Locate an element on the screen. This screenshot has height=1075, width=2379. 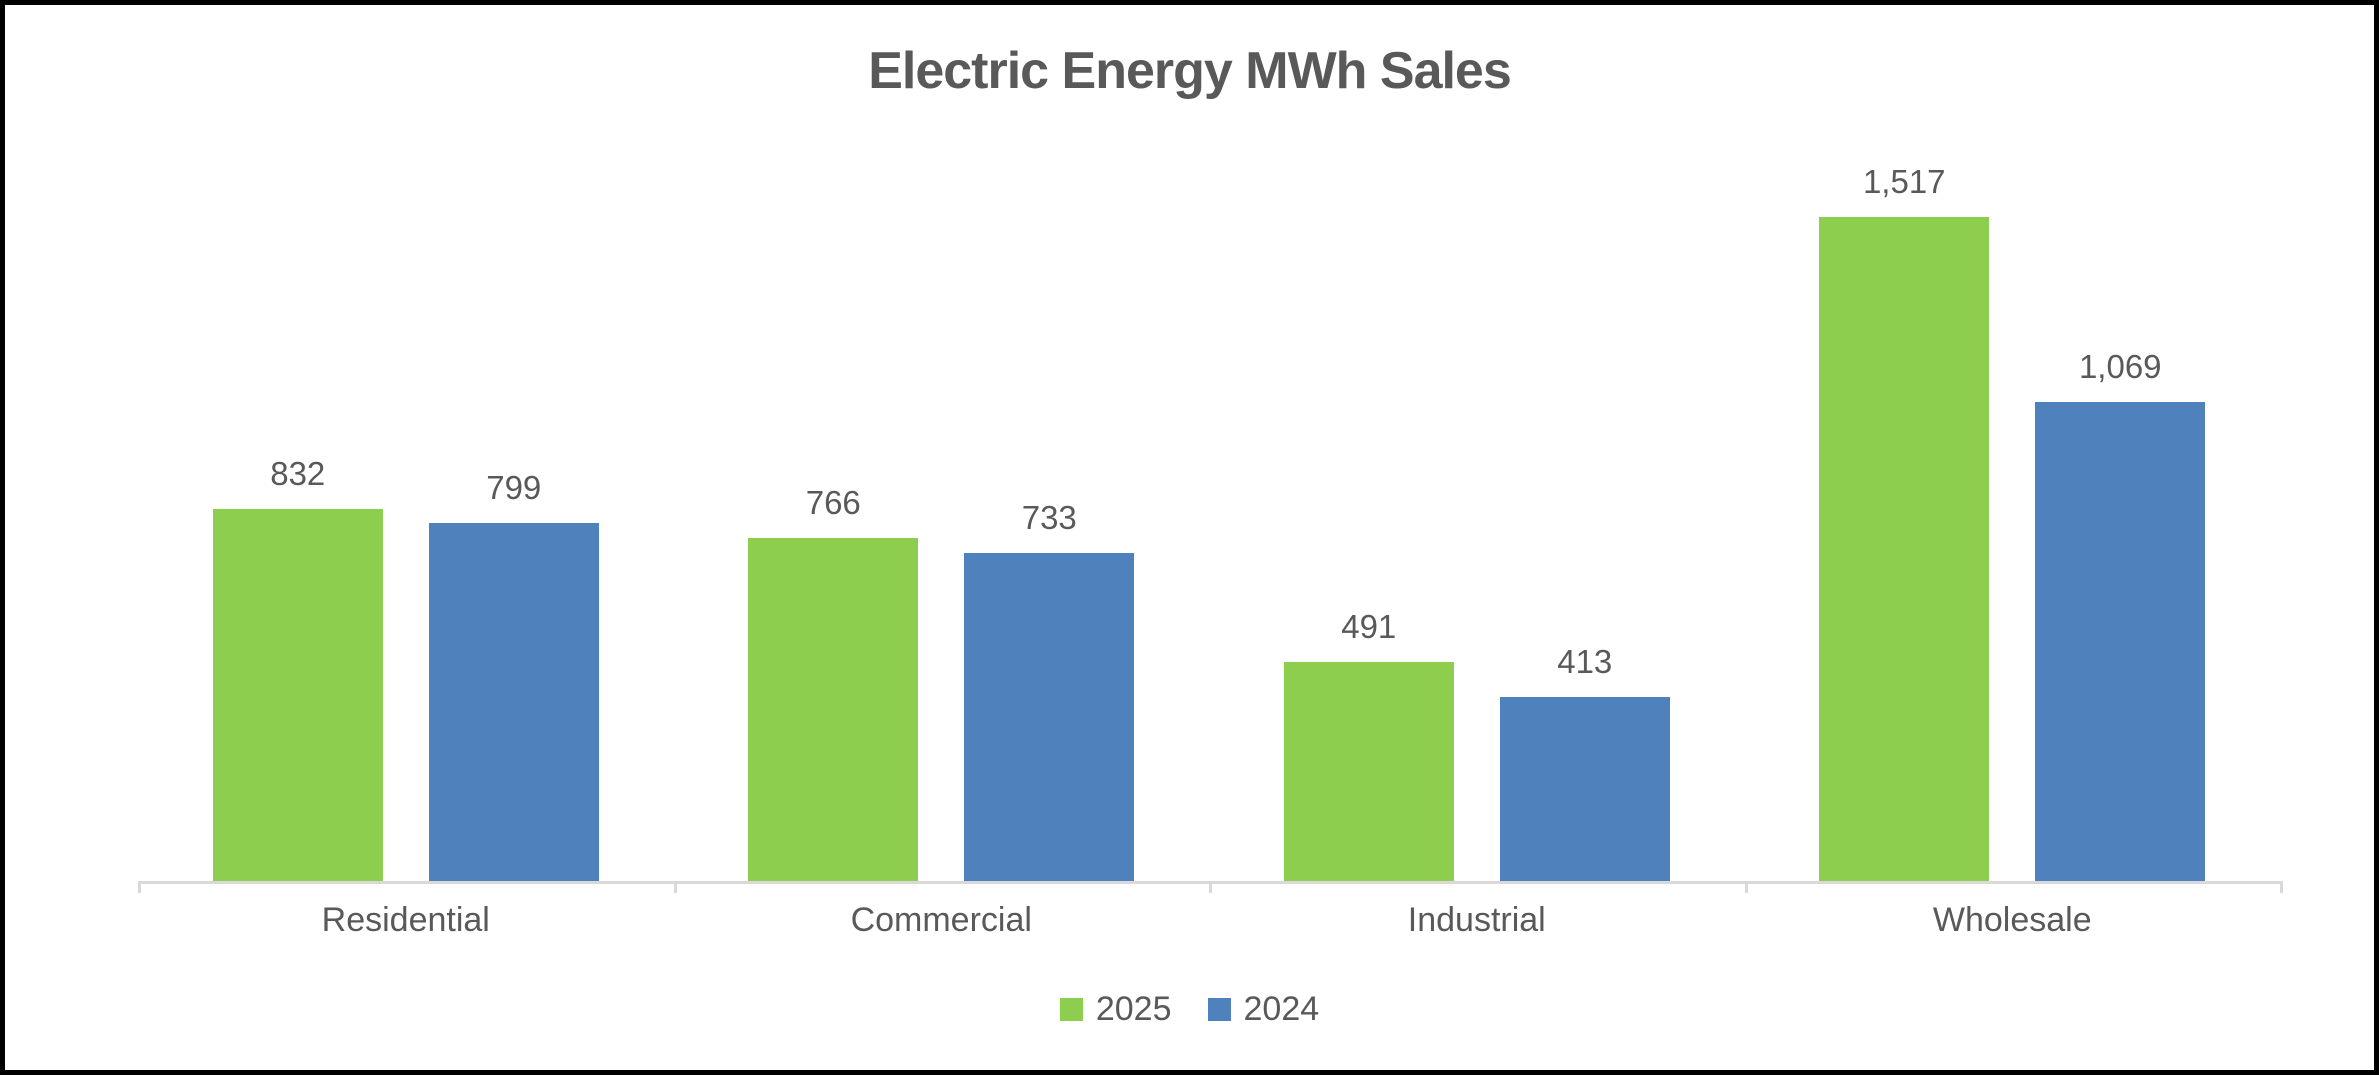
bar-industrial-2025 is located at coordinates (1368, 772).